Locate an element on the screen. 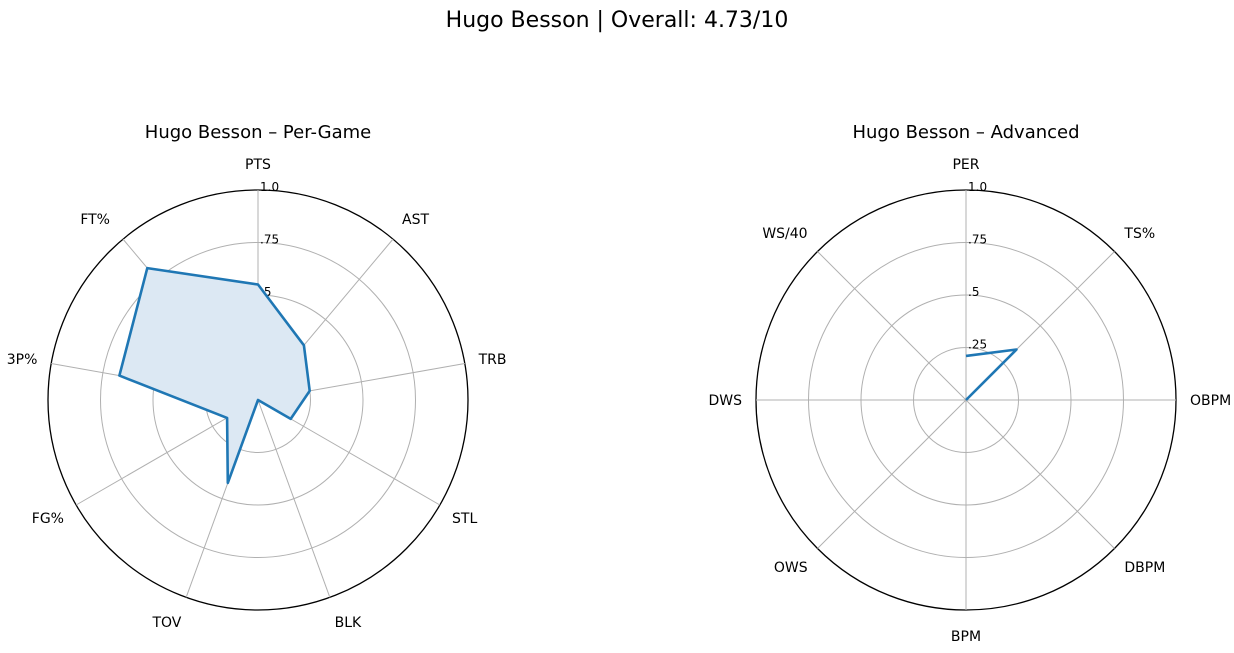 Image resolution: width=1234 pixels, height=653 pixels. axis-label-fg-pct: FG% is located at coordinates (48, 519).